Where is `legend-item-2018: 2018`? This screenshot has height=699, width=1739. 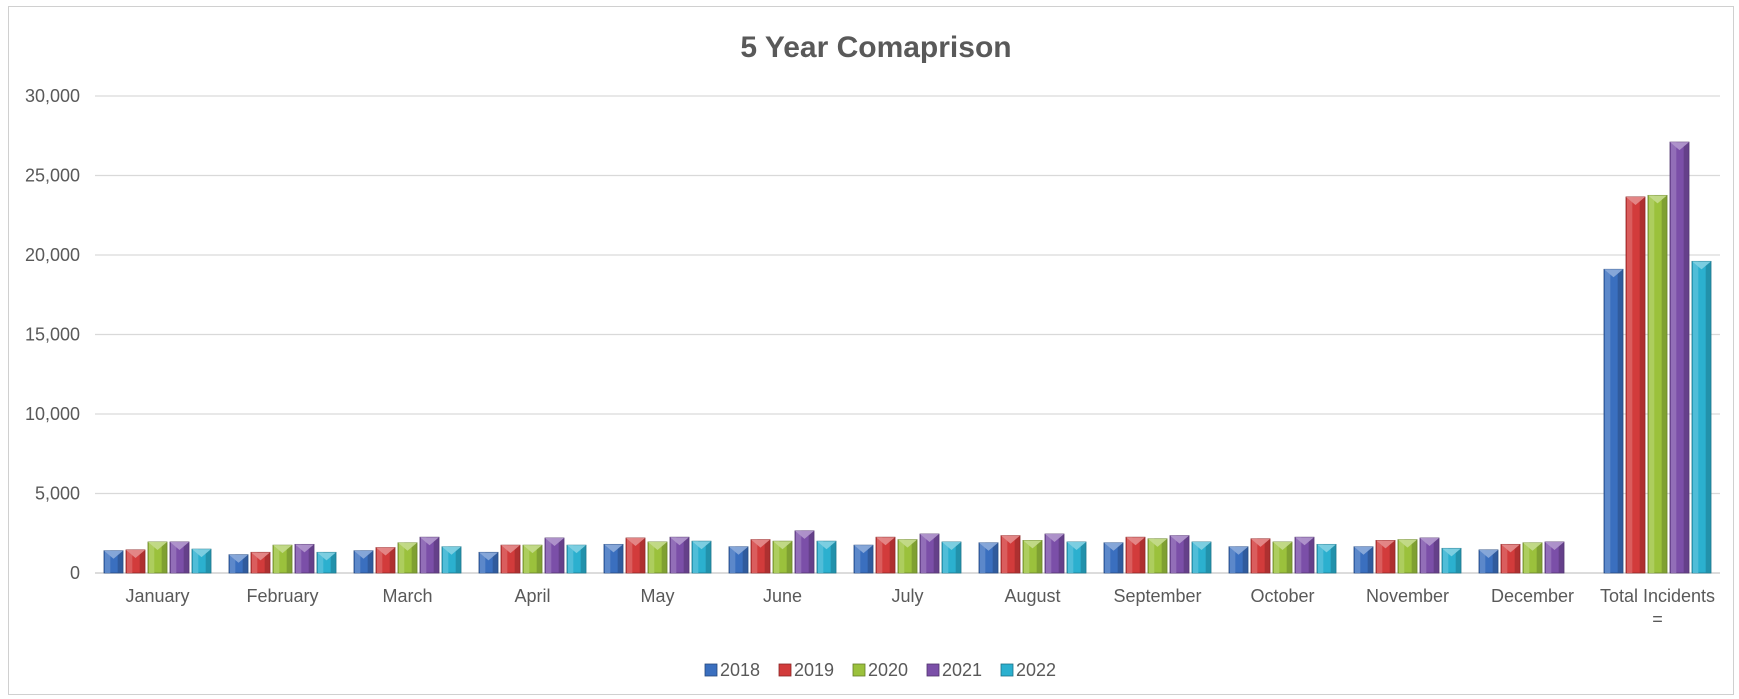
legend-item-2018: 2018 is located at coordinates (732, 670).